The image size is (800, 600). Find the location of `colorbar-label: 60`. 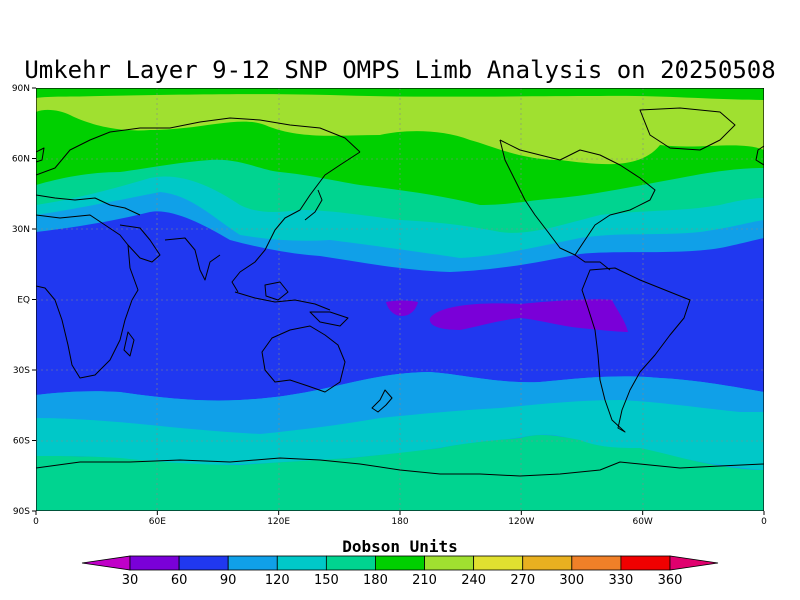

colorbar-label: 60 is located at coordinates (179, 580).